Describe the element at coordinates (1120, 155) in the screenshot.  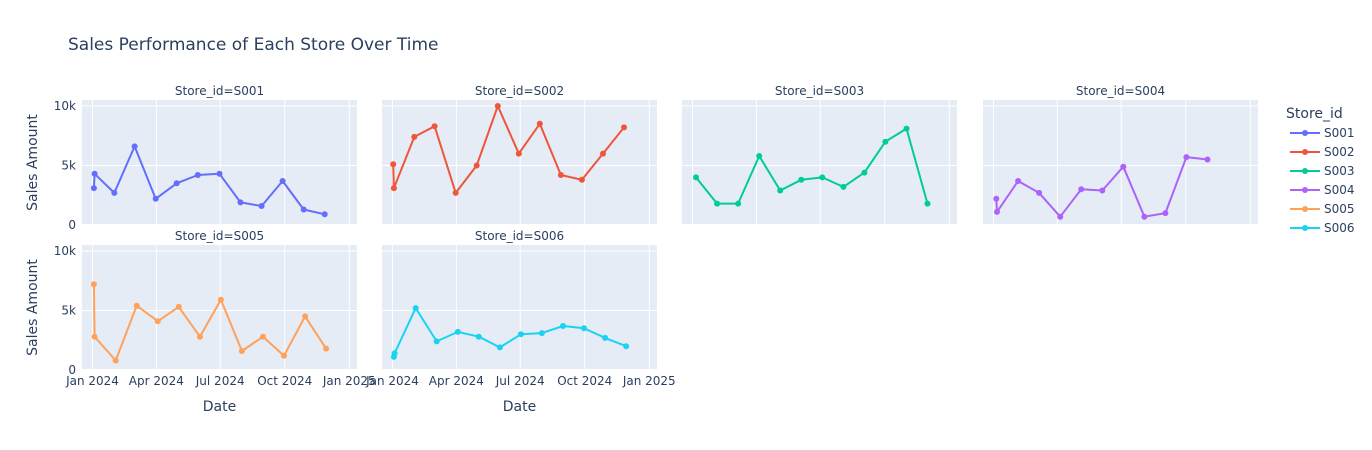
I see `facet-panel-s004: Store_id=S004` at that location.